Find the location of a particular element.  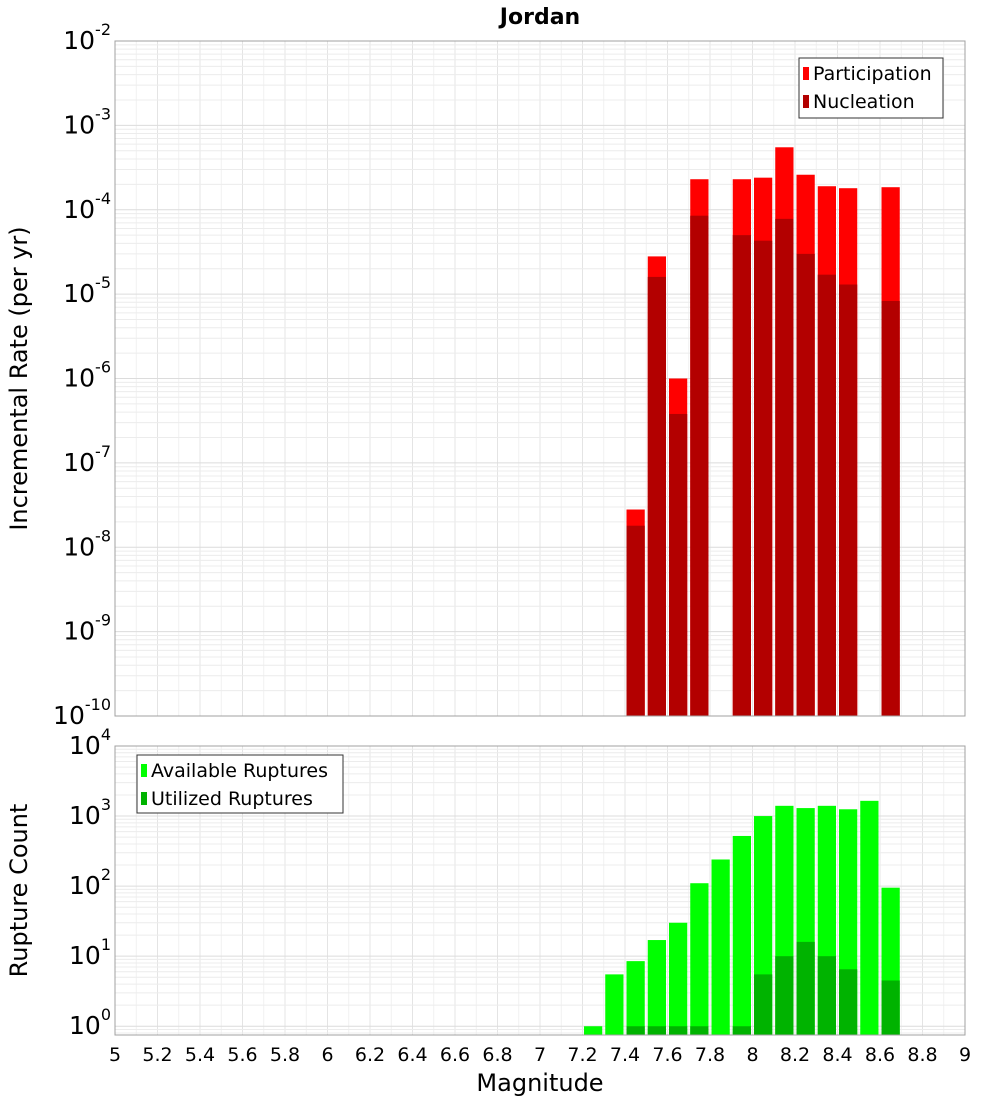

y-axis-label: Incremental Rate (per yr) is located at coordinates (19, 378).